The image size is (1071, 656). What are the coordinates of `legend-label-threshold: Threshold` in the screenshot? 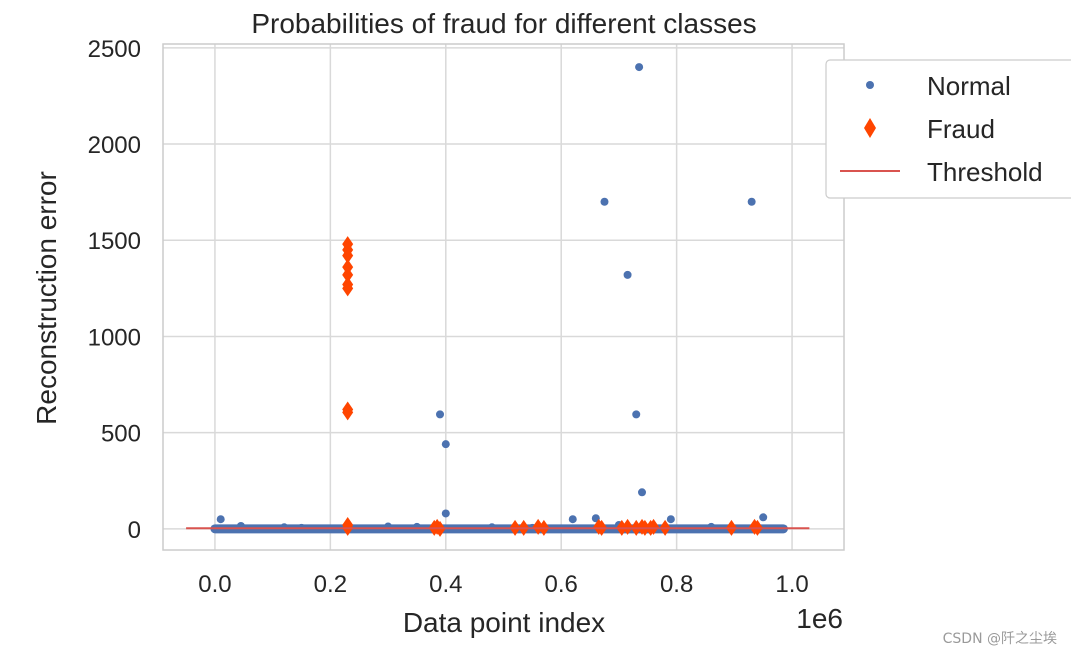 It's located at (985, 172).